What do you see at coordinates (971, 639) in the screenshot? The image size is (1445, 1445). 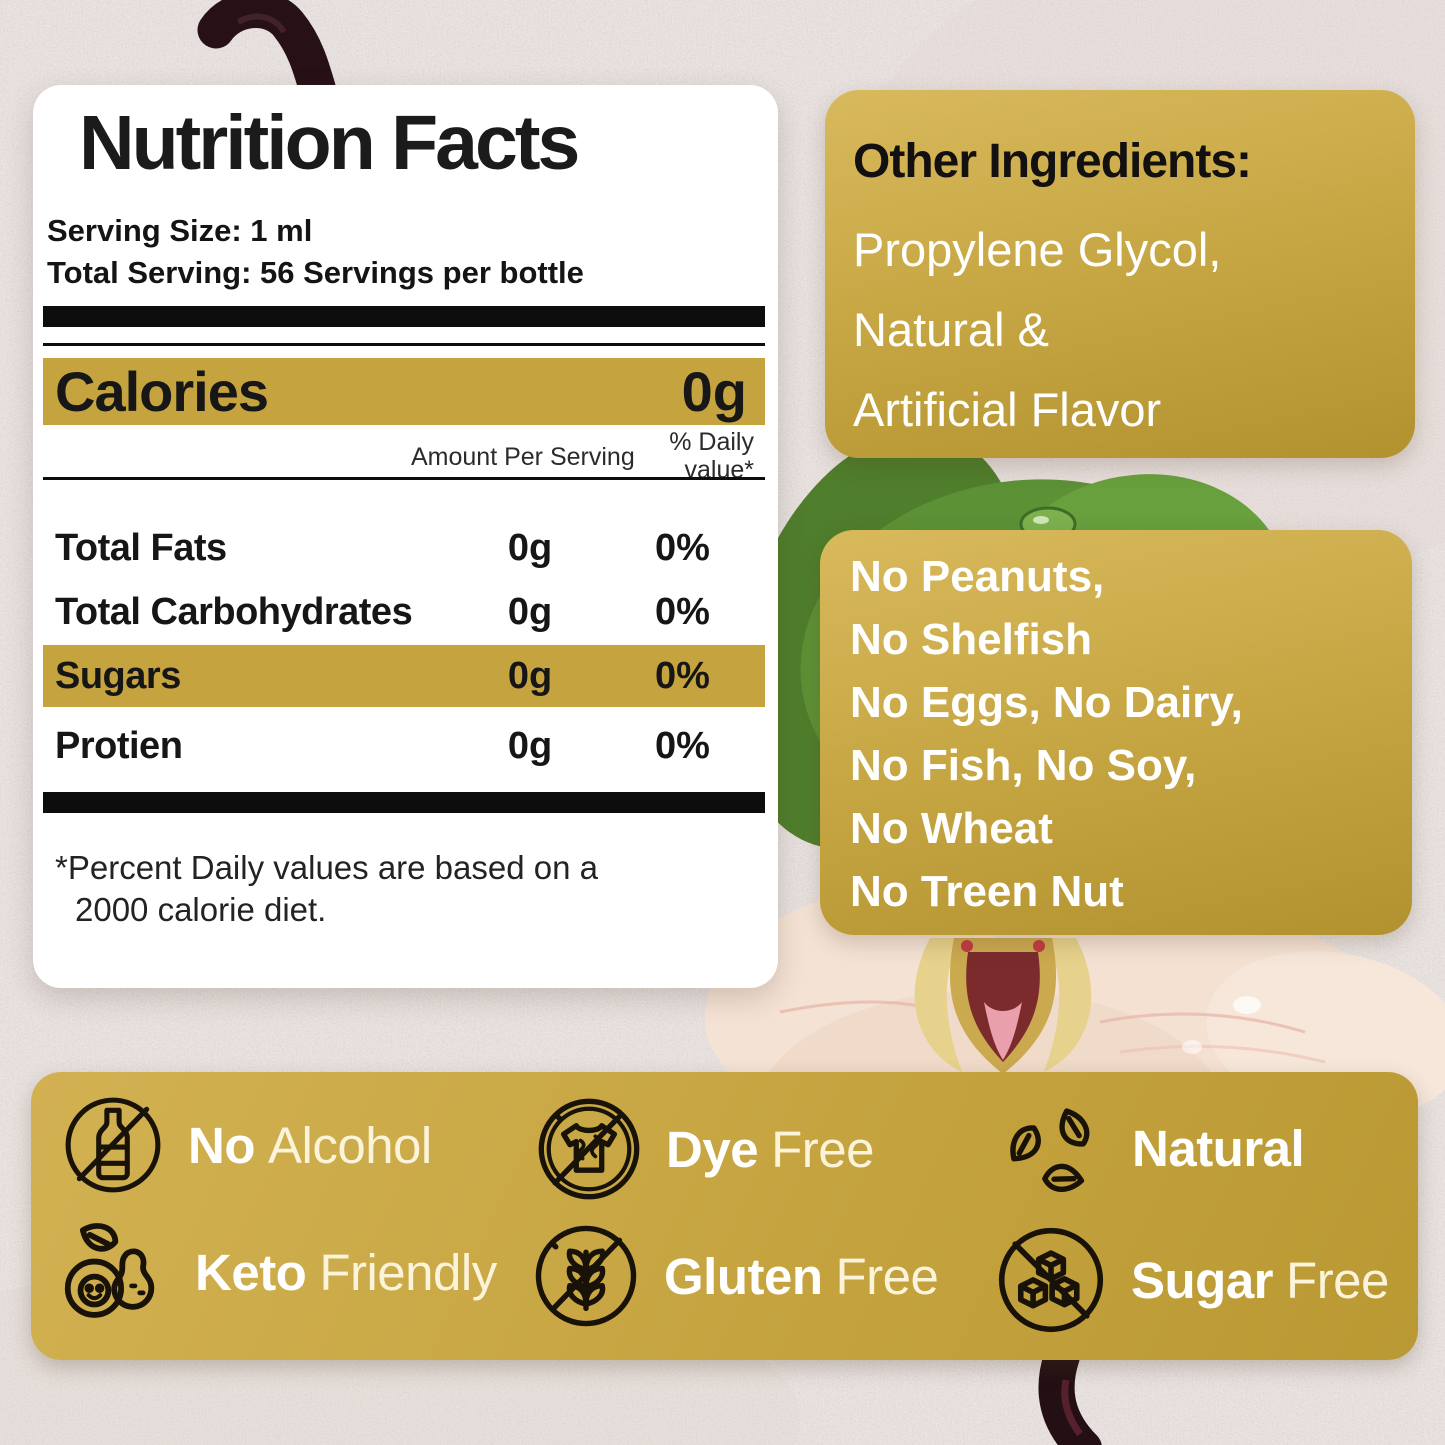 I see `allergen-line: No Shelfish` at bounding box center [971, 639].